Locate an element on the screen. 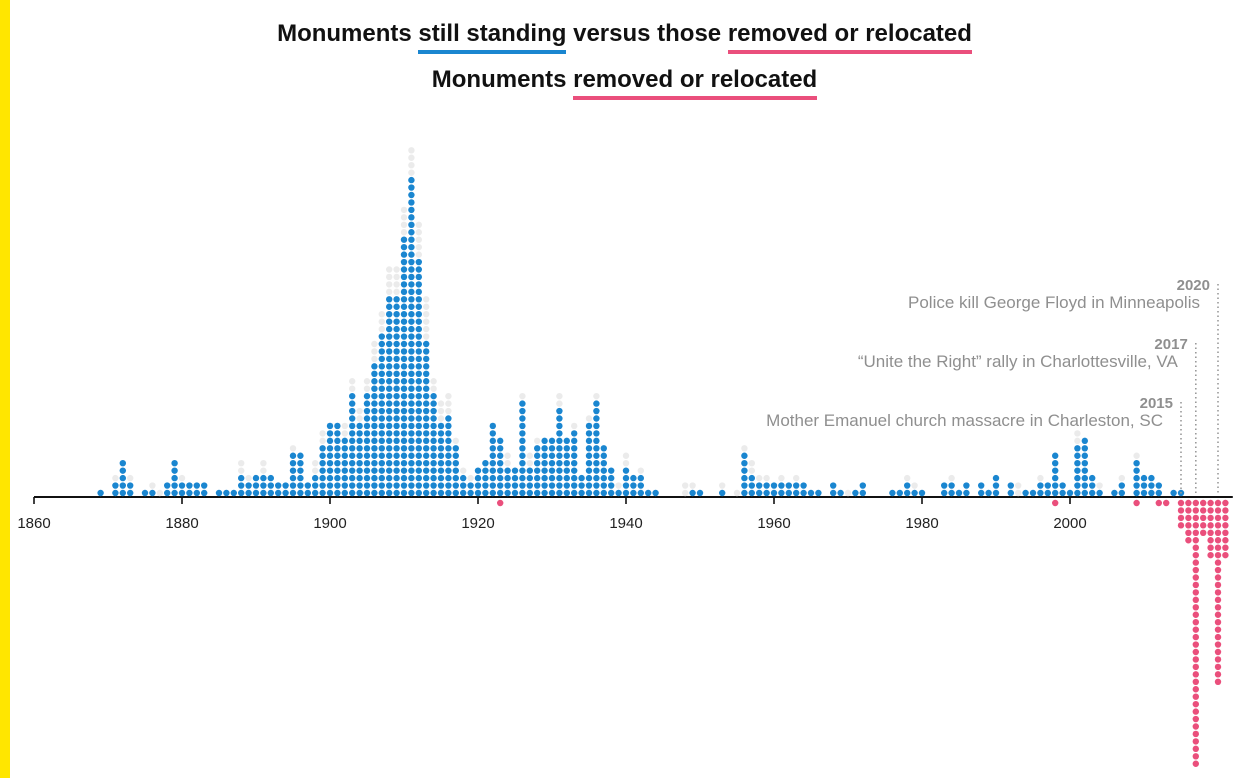 The image size is (1239, 778). annotation-year: 2020 is located at coordinates (1193, 285).